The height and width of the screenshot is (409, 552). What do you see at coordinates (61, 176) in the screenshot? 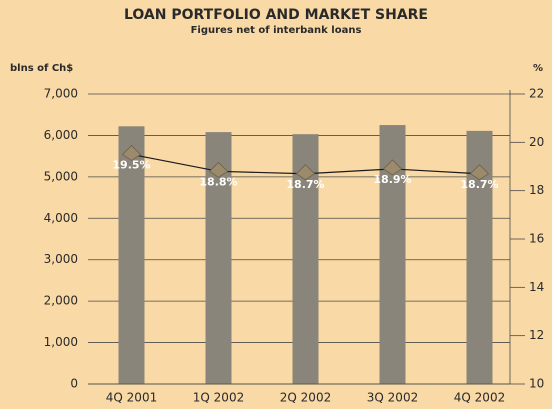
I see `y-tick-label: 5,000` at bounding box center [61, 176].